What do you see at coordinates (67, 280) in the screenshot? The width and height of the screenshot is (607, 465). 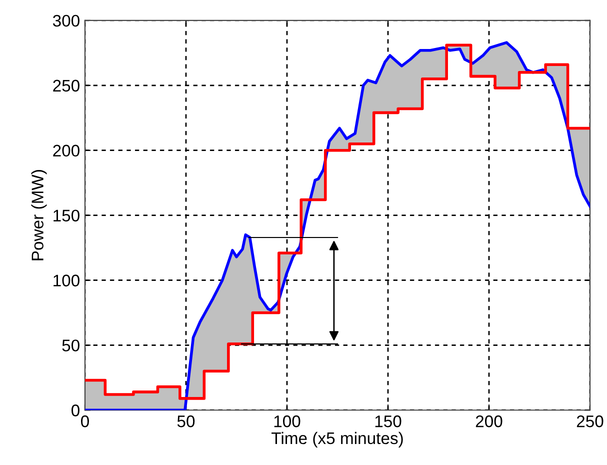 I see `y-tick-label: 100` at bounding box center [67, 280].